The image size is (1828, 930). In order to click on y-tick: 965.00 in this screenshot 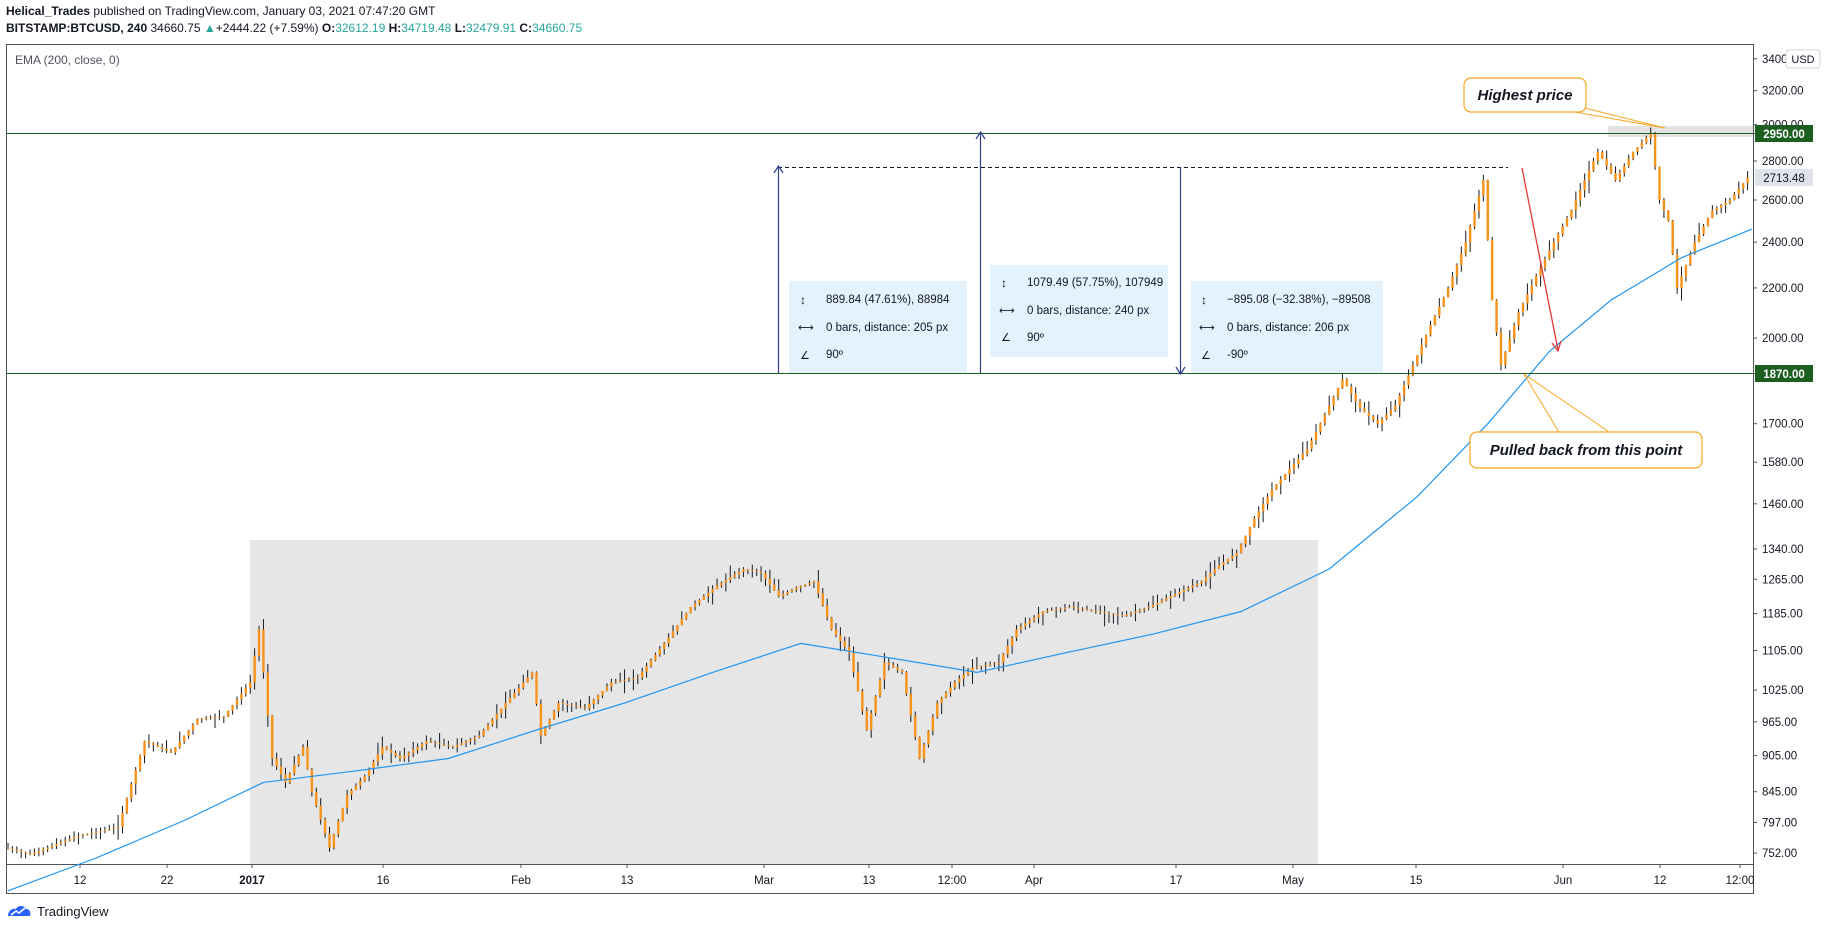, I will do `click(1775, 723)`.